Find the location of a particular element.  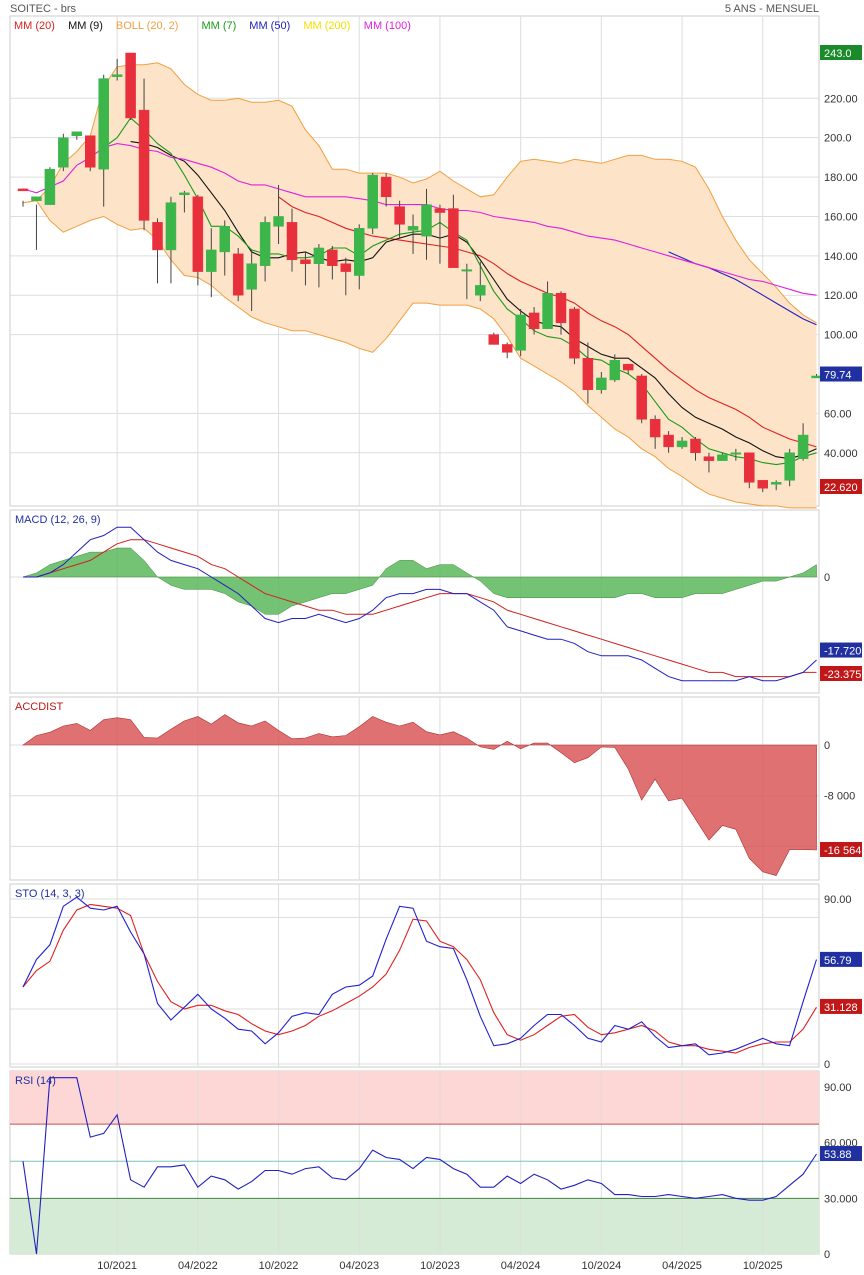

accdist-ytick-0: 0 is located at coordinates (827, 746).